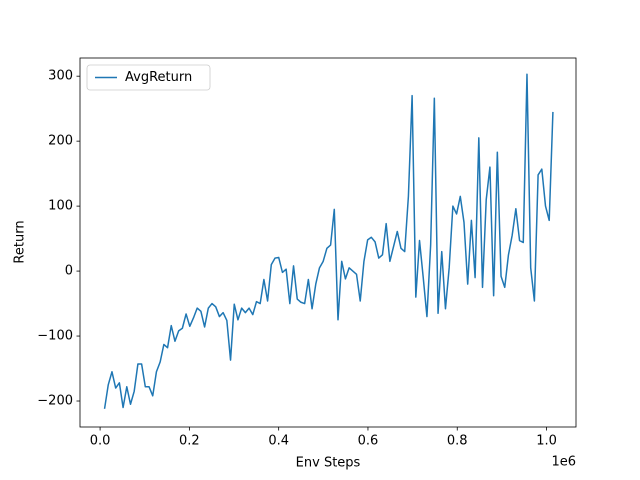 The image size is (640, 480). Describe the element at coordinates (278, 441) in the screenshot. I see `x-tick-label: 0.4` at that location.